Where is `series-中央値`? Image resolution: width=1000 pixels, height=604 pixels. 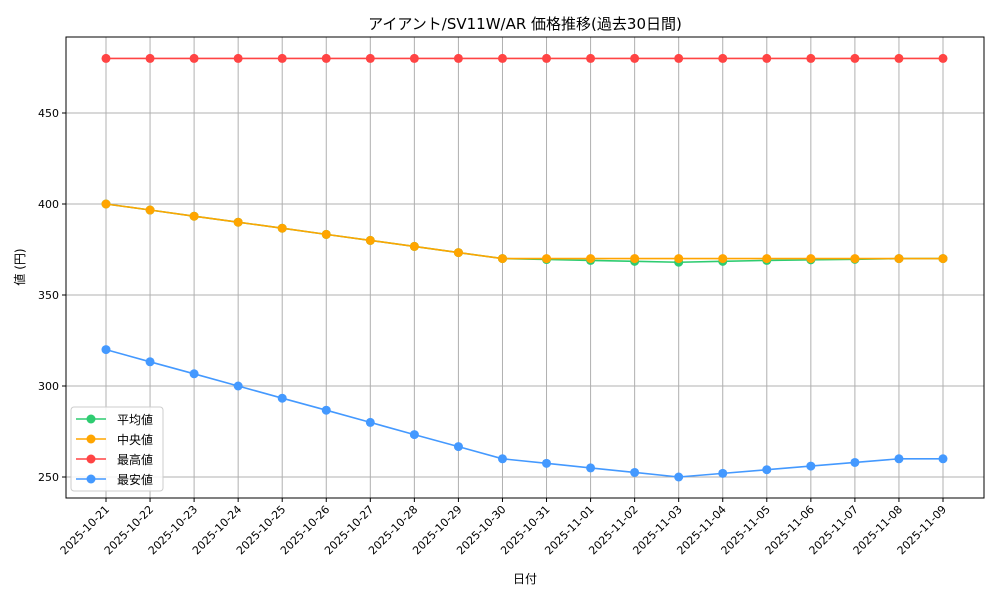
series-中央値 is located at coordinates (524, 231).